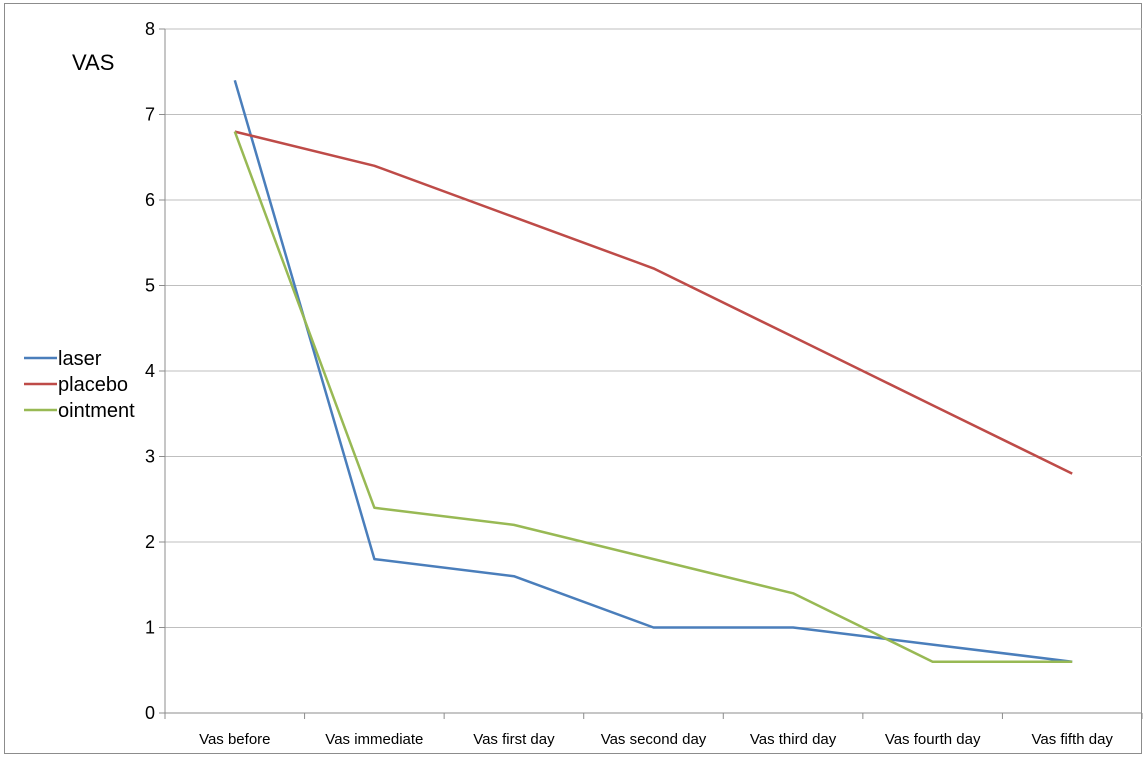 The image size is (1146, 758). What do you see at coordinates (150, 628) in the screenshot?
I see `y-tick-label: 1` at bounding box center [150, 628].